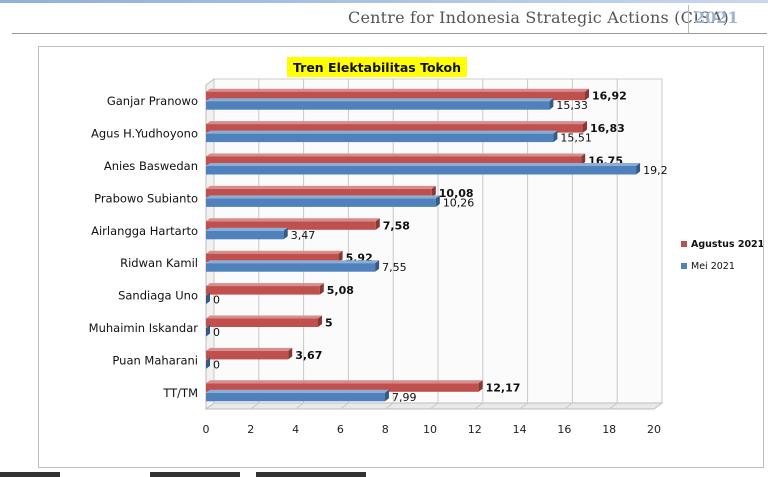 This screenshot has width=768, height=477. I want to click on data-label: 7,55, so click(394, 267).